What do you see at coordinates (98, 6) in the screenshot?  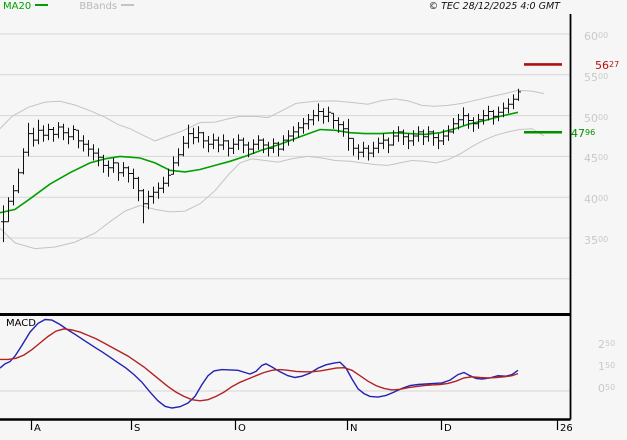 I see `legend-bbands-label: BBands` at bounding box center [98, 6].